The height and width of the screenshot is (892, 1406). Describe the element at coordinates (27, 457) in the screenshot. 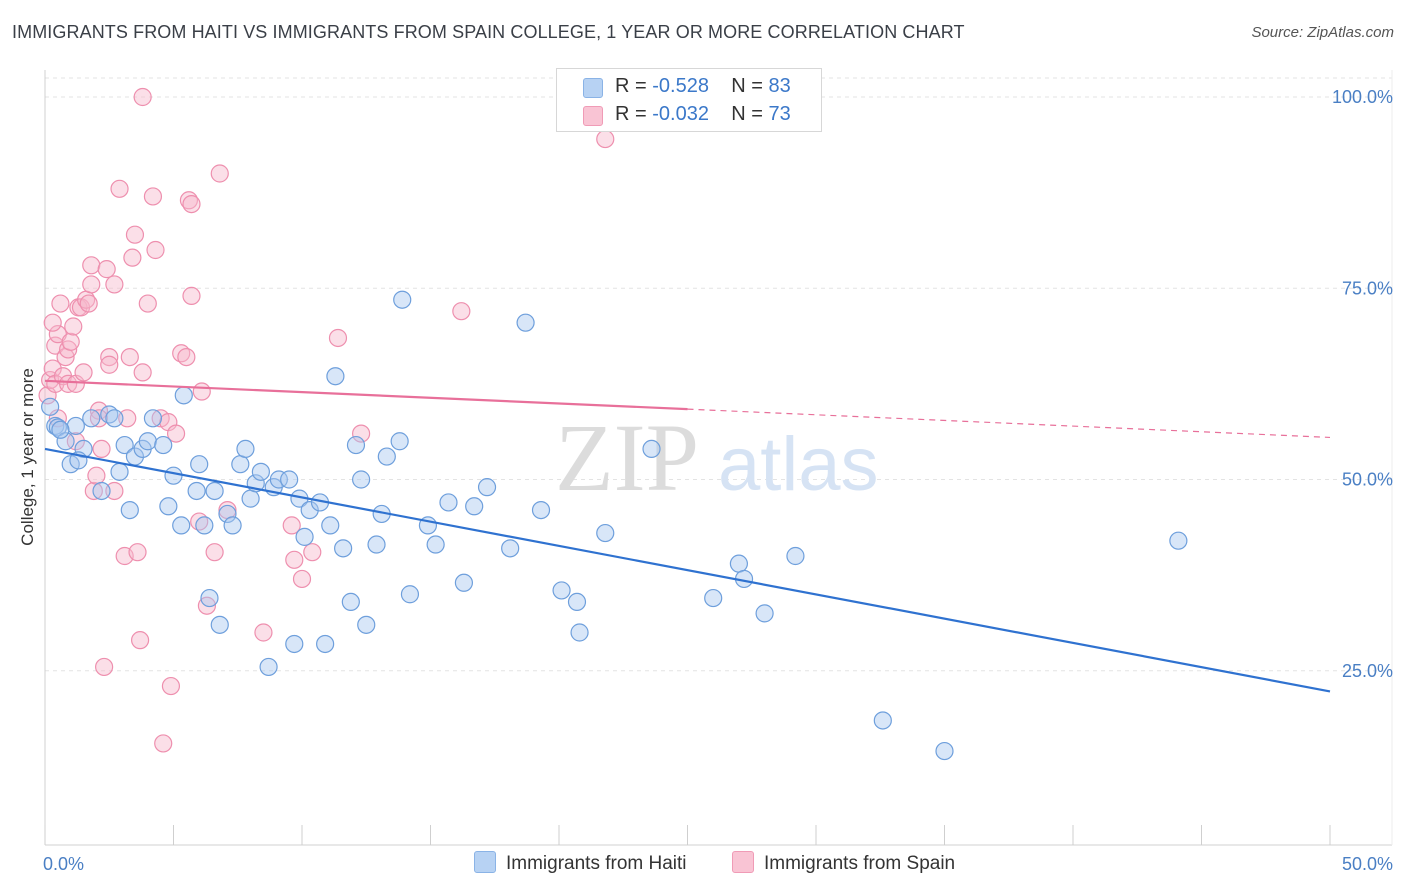

I see `y-axis-title: College, 1 year or more` at that location.